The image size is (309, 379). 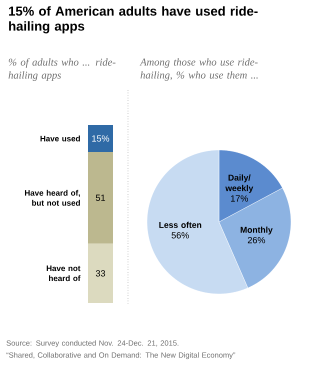 What do you see at coordinates (52, 198) in the screenshot?
I see `series-label: Have heard of, but not used` at bounding box center [52, 198].